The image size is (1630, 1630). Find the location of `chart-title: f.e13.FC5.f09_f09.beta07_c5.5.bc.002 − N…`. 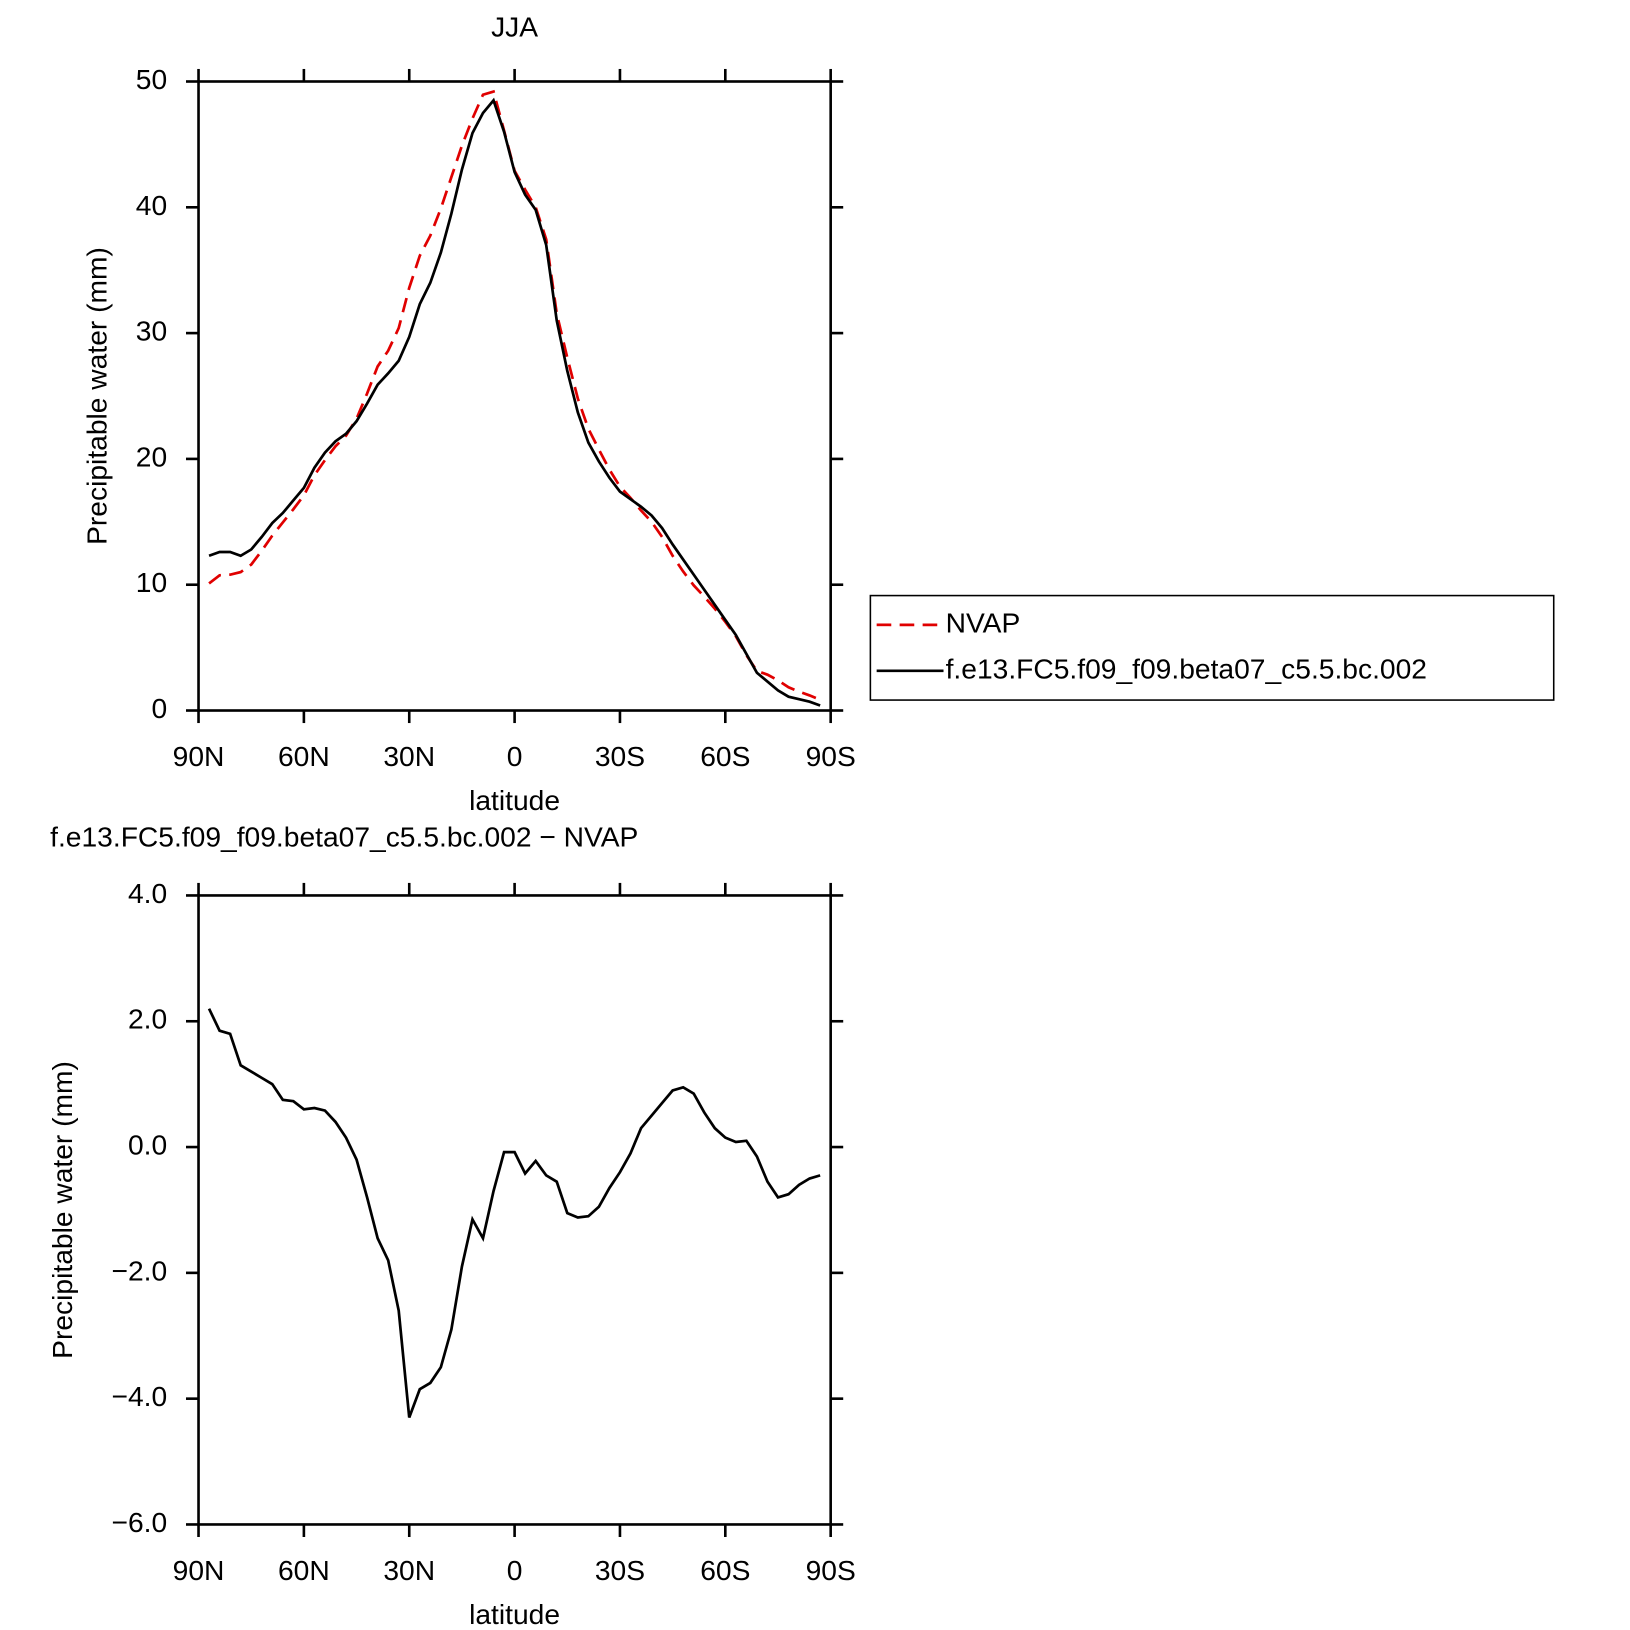

chart-title: f.e13.FC5.f09_f09.beta07_c5.5.bc.002 − N… is located at coordinates (344, 836).